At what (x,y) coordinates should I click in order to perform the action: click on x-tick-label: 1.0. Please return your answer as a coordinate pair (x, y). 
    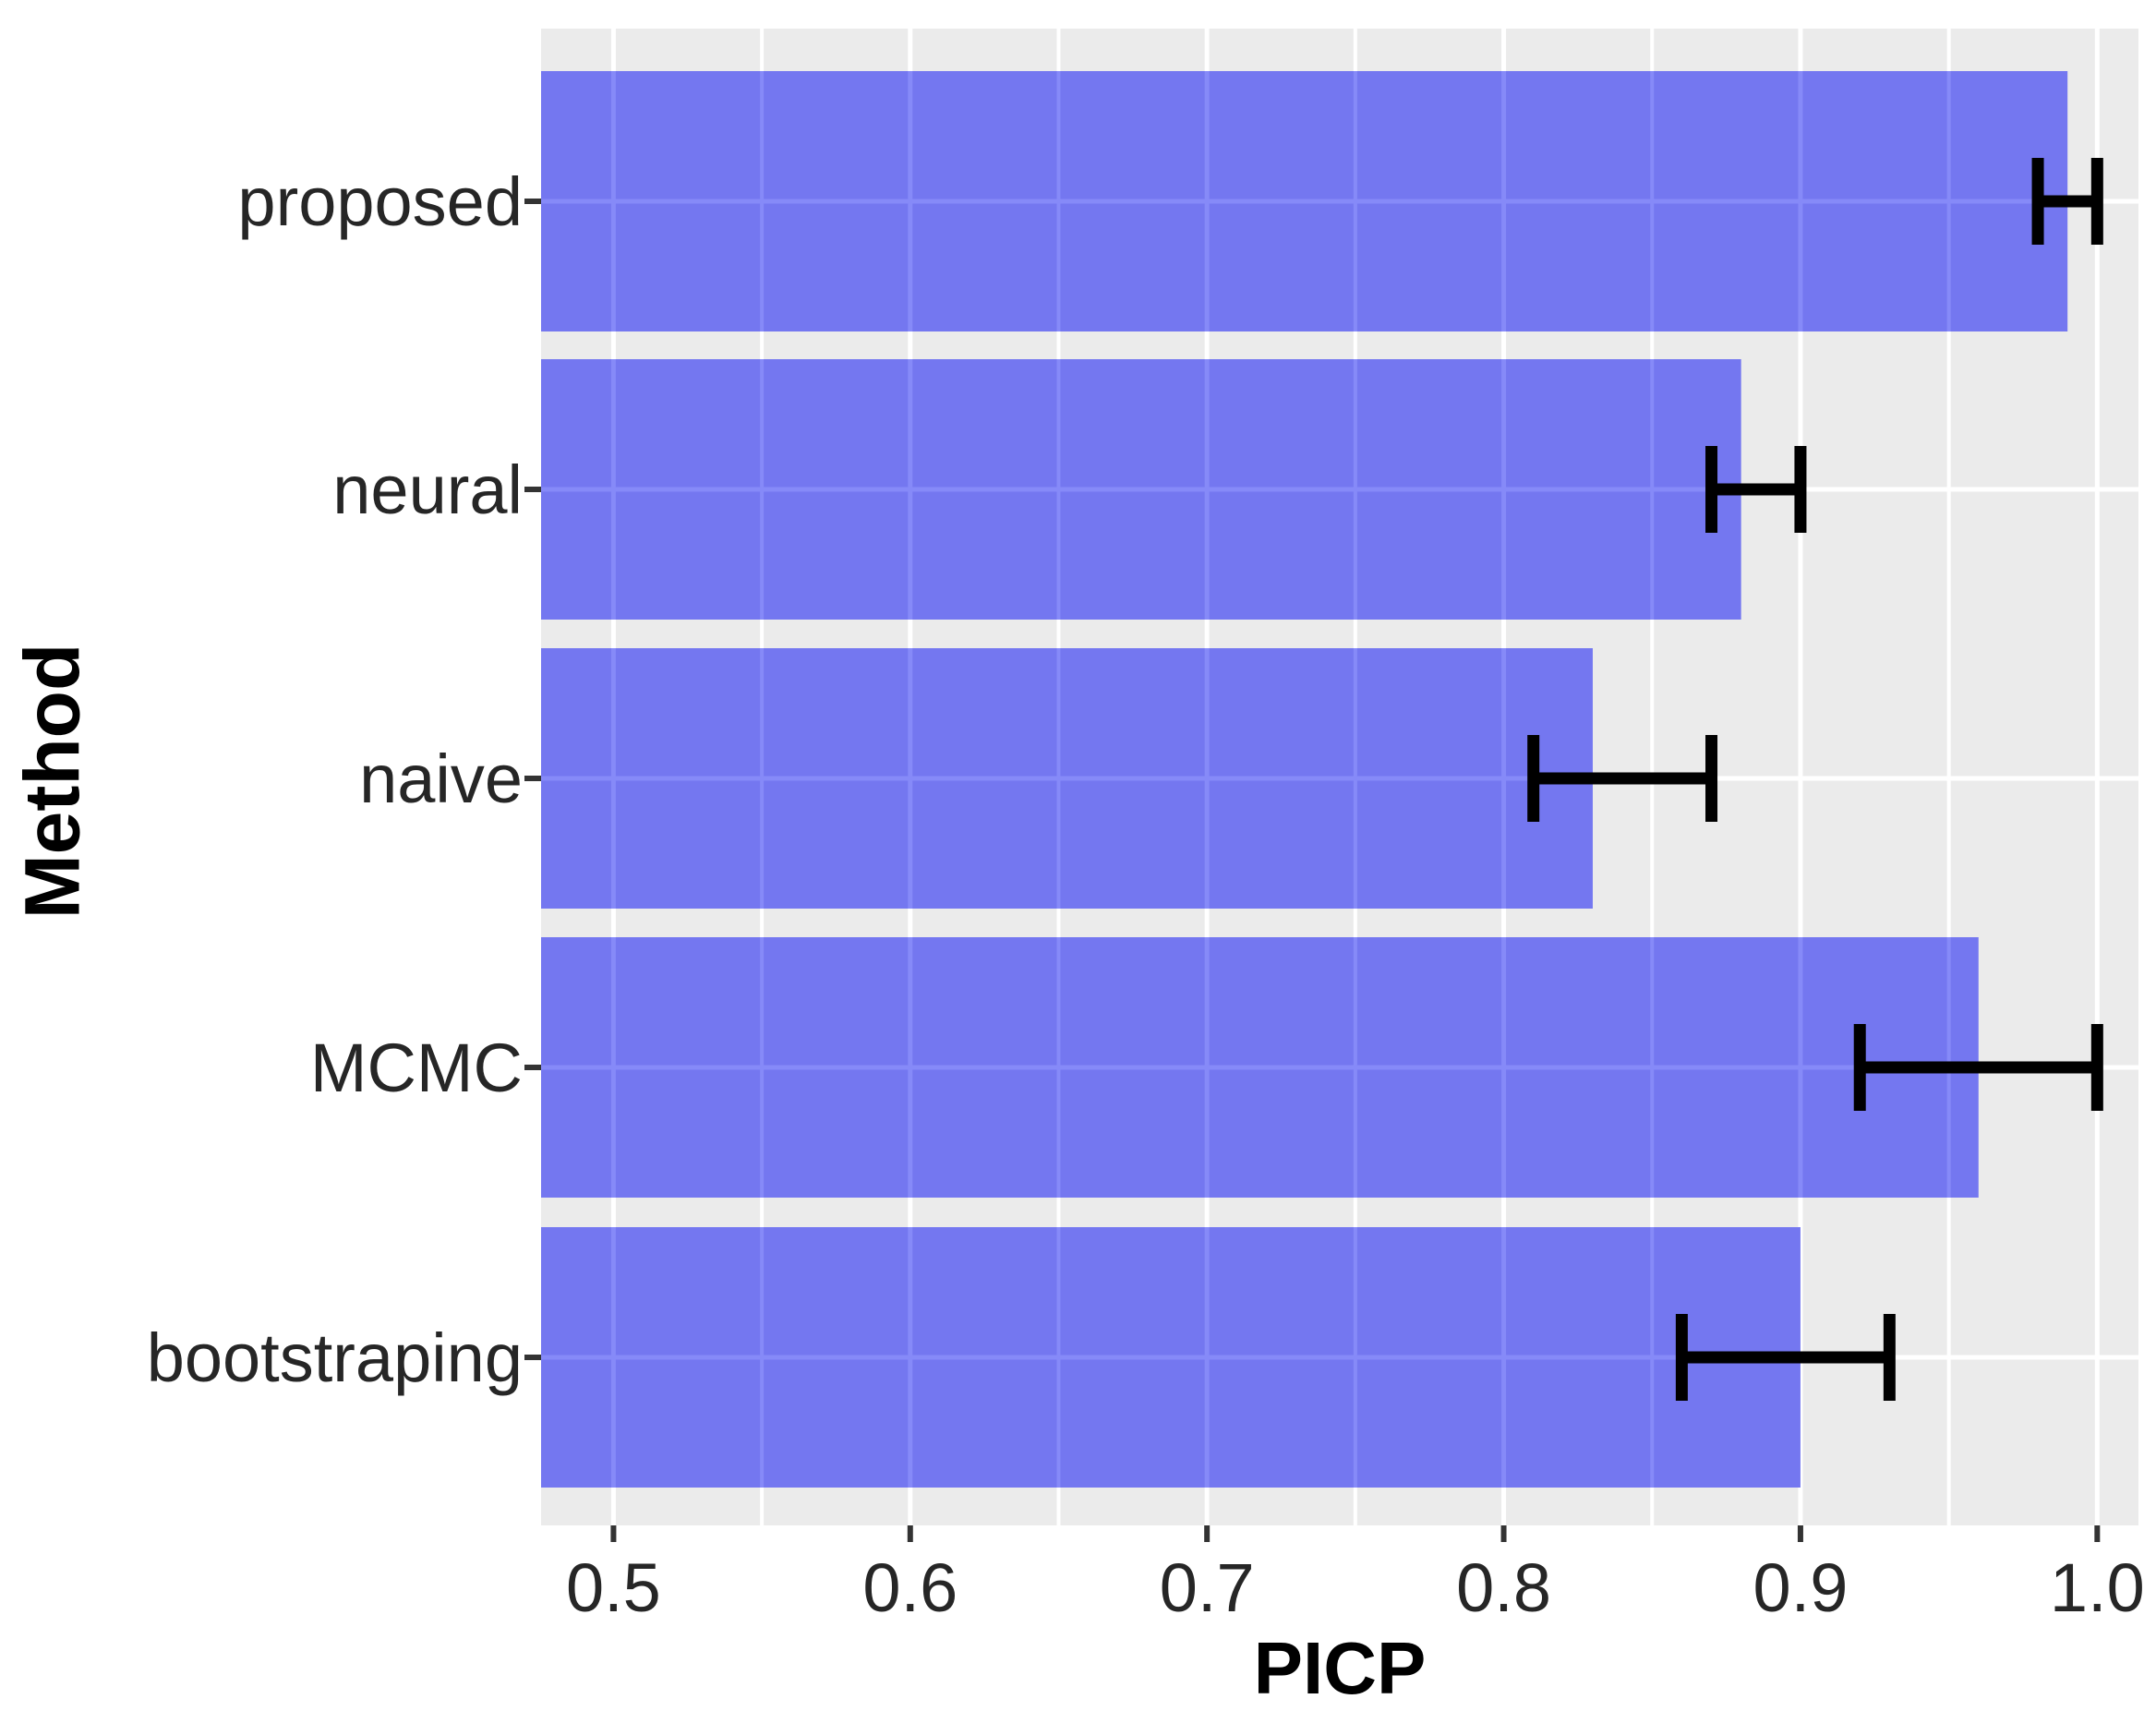
    Looking at the image, I should click on (2097, 1587).